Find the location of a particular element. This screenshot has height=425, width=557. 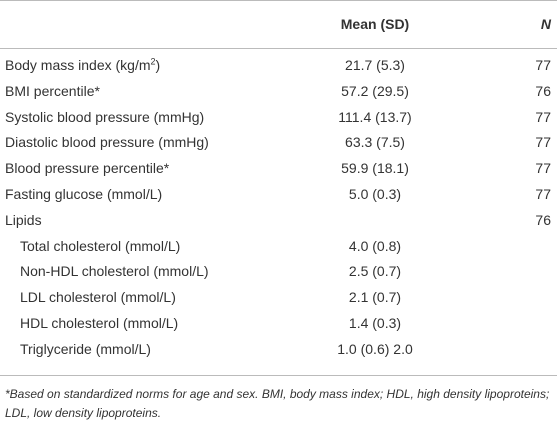

row-mean: 2.1 (0.7) is located at coordinates (375, 297).